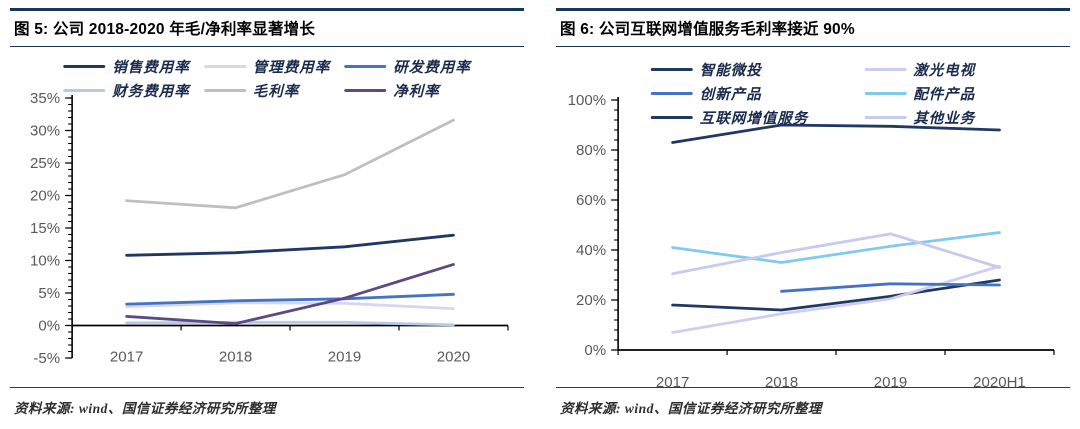  What do you see at coordinates (944, 71) in the screenshot?
I see `legend-label: 激光电视` at bounding box center [944, 71].